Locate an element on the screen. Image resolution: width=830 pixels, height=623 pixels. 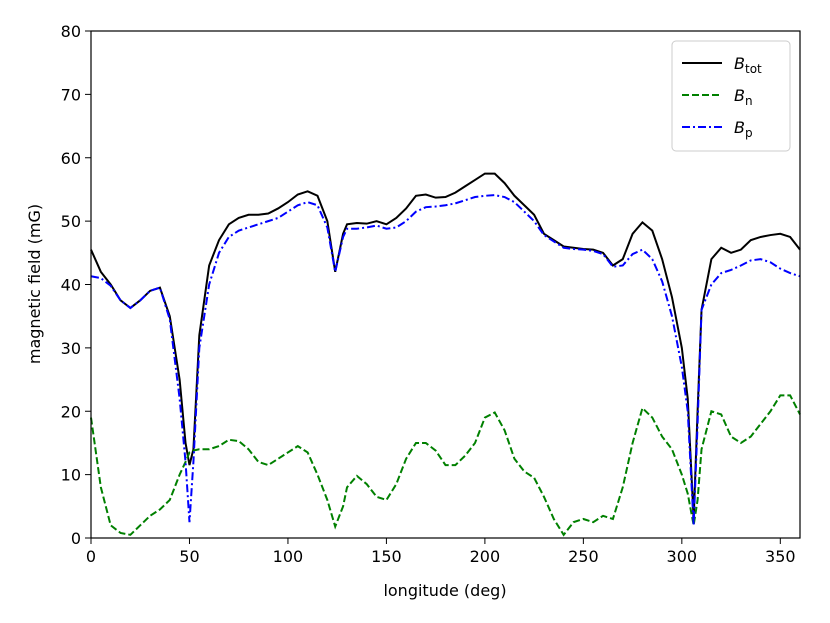
y-tick-label: 70 is located at coordinates (71, 94).